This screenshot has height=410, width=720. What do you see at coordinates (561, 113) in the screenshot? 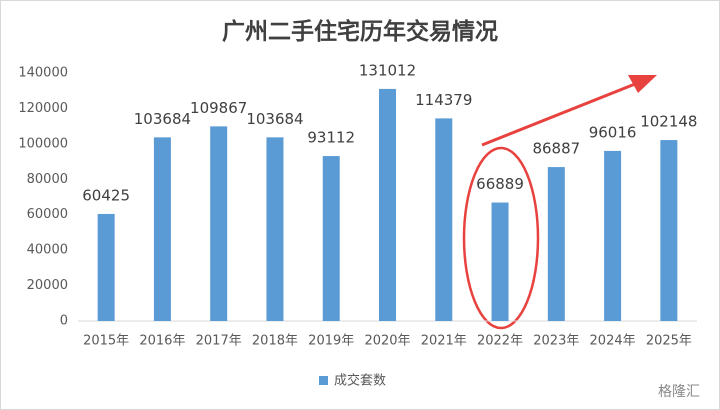
I see `trend-arrow` at bounding box center [561, 113].